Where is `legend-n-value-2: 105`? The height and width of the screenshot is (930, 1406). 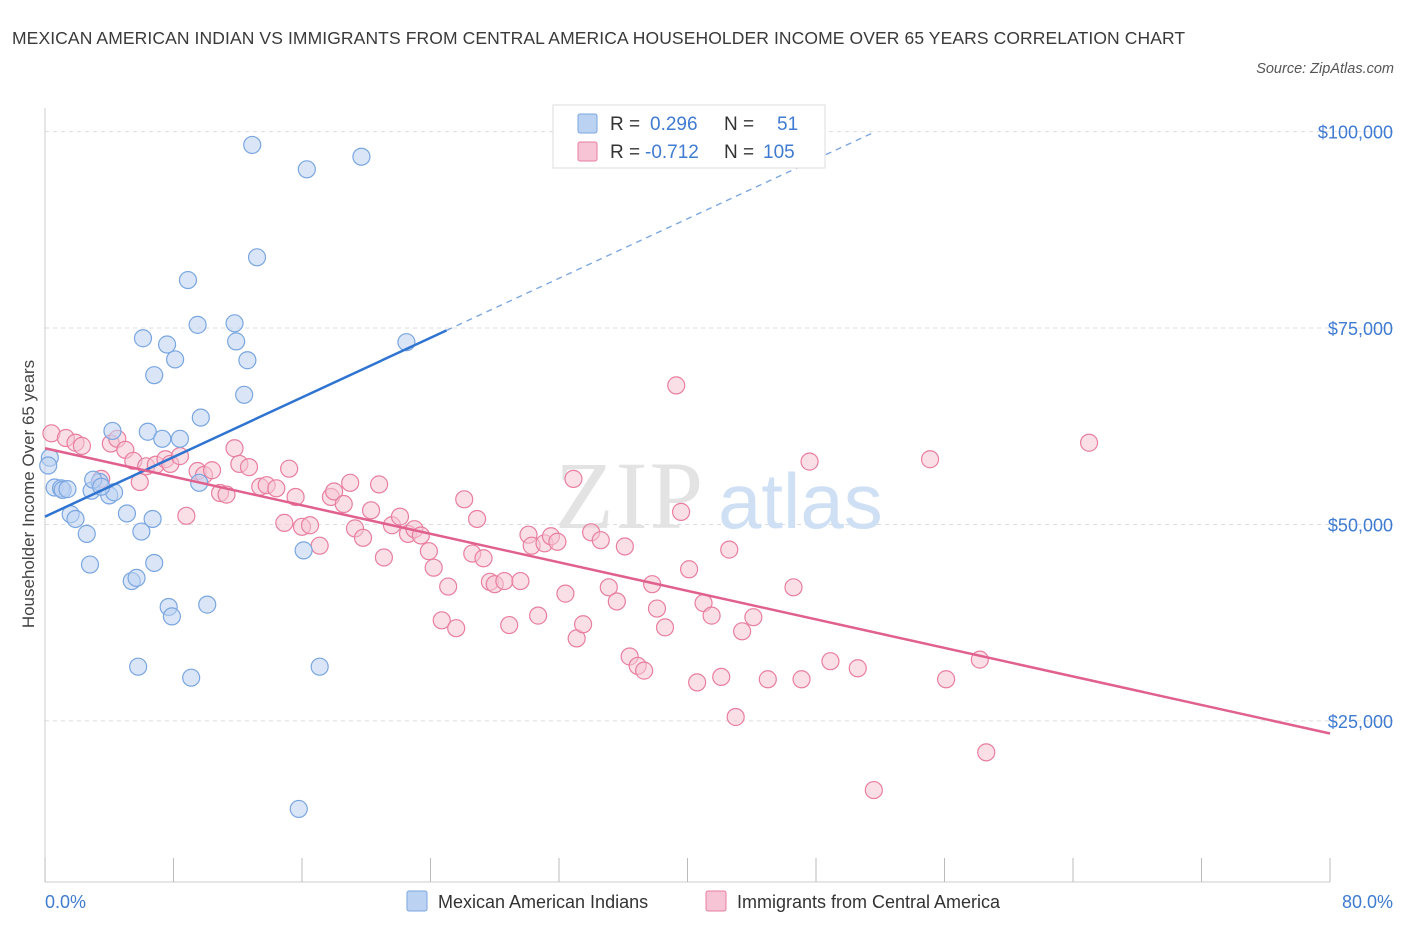
legend-n-value-2: 105 is located at coordinates (779, 152).